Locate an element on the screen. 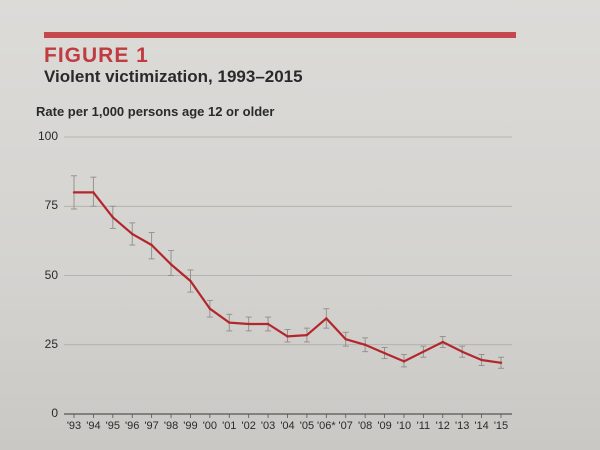 The width and height of the screenshot is (600, 450). y-tick-label: 0 is located at coordinates (54, 413).